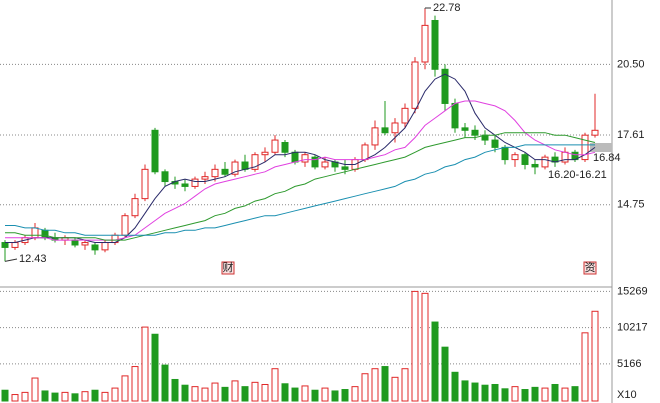 Image resolution: width=660 pixels, height=403 pixels. What do you see at coordinates (447, 8) in the screenshot?
I see `max-annotation: 22.78` at bounding box center [447, 8].